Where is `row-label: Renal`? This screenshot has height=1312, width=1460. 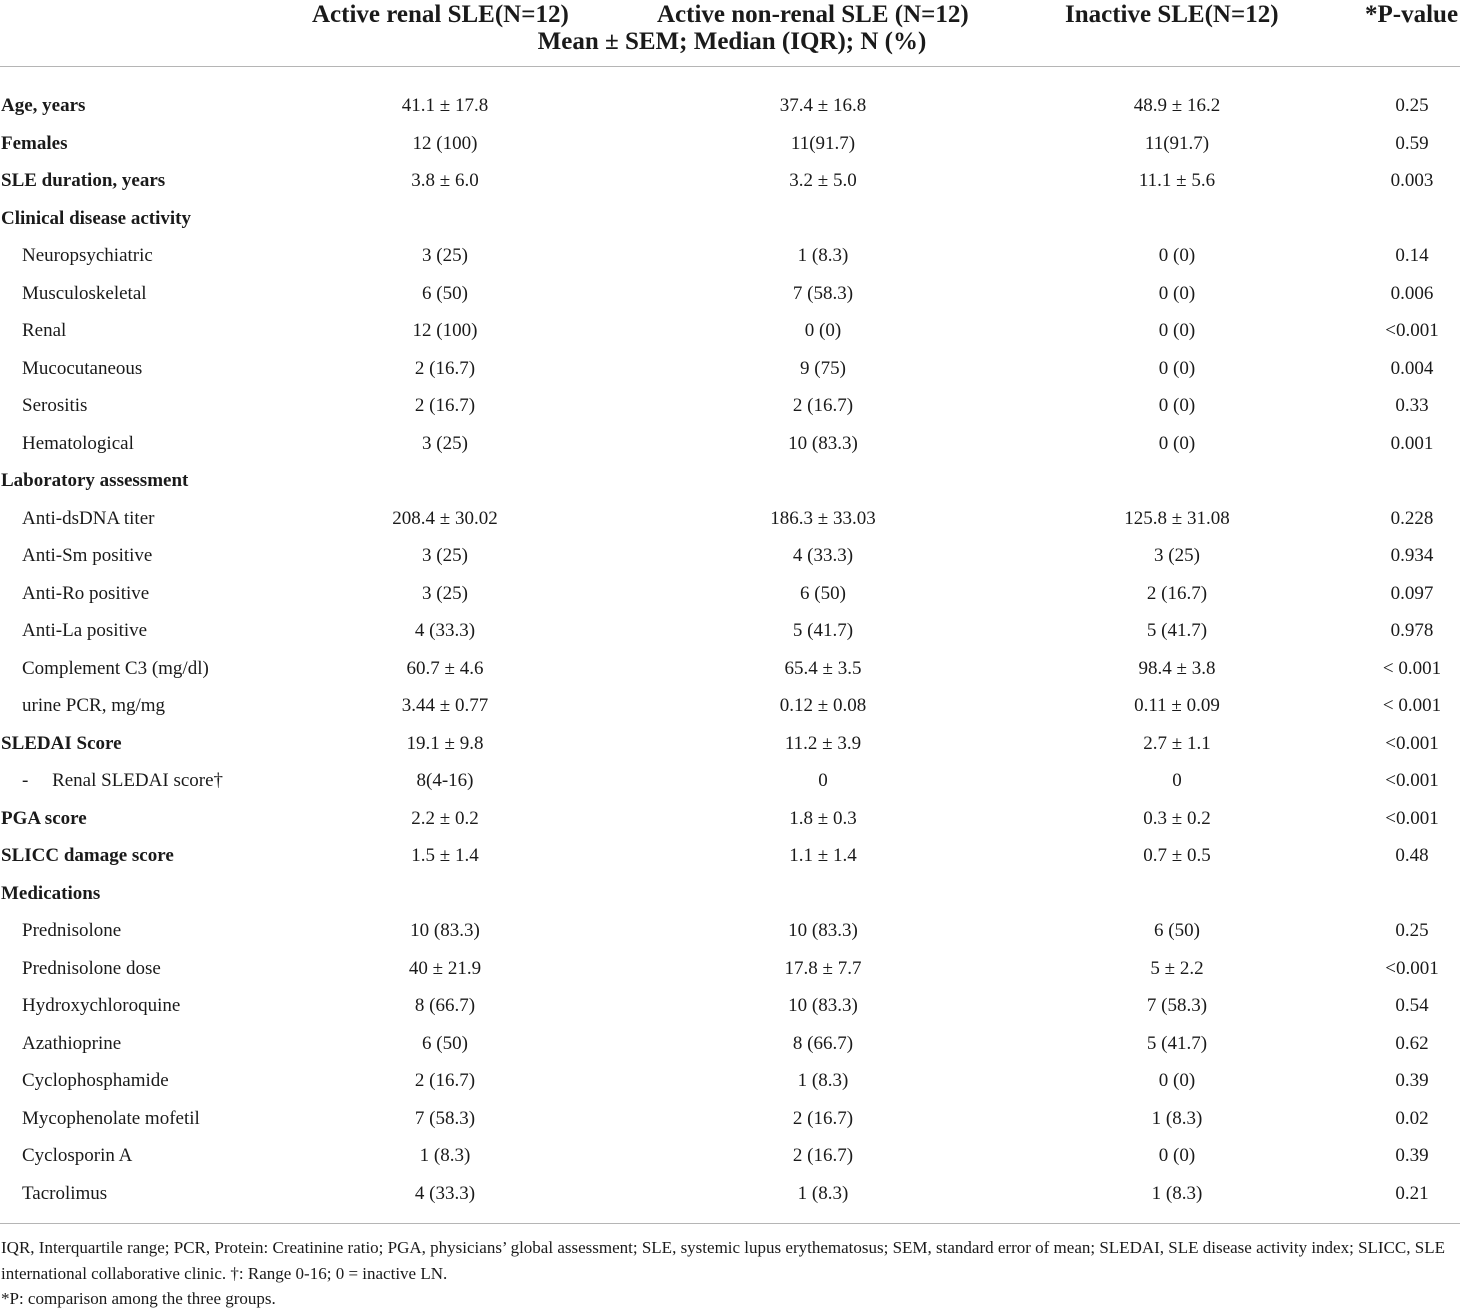 row-label: Renal is located at coordinates (44, 330).